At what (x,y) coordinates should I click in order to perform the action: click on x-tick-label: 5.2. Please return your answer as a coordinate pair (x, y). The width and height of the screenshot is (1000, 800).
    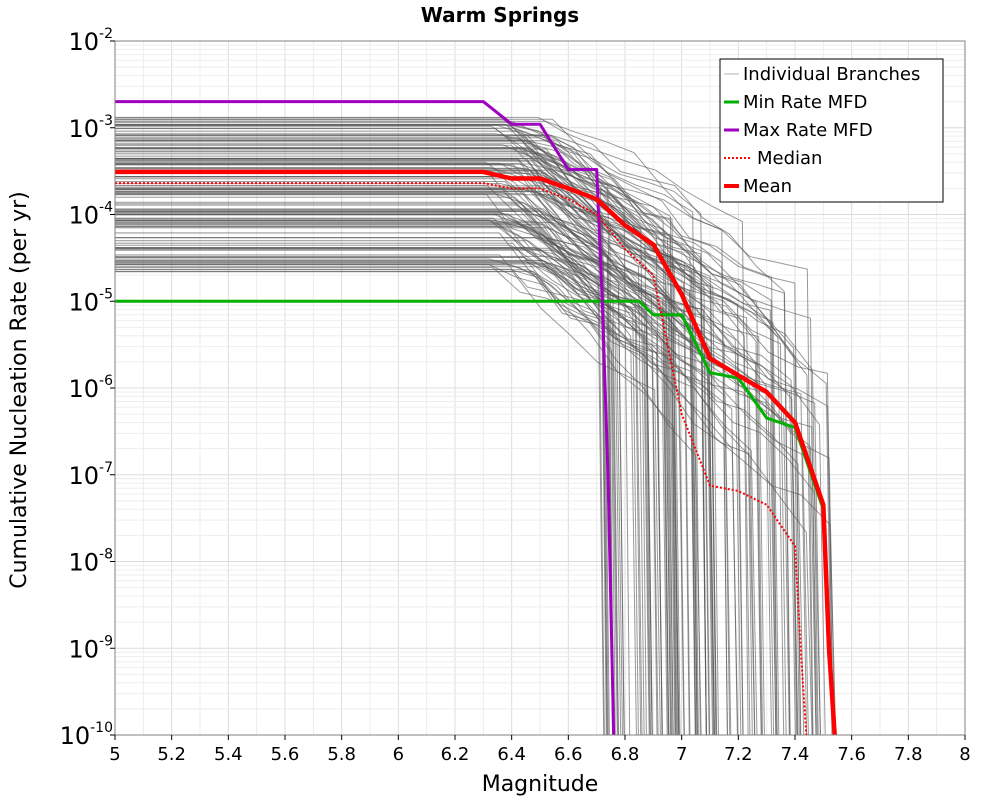
    Looking at the image, I should click on (171, 754).